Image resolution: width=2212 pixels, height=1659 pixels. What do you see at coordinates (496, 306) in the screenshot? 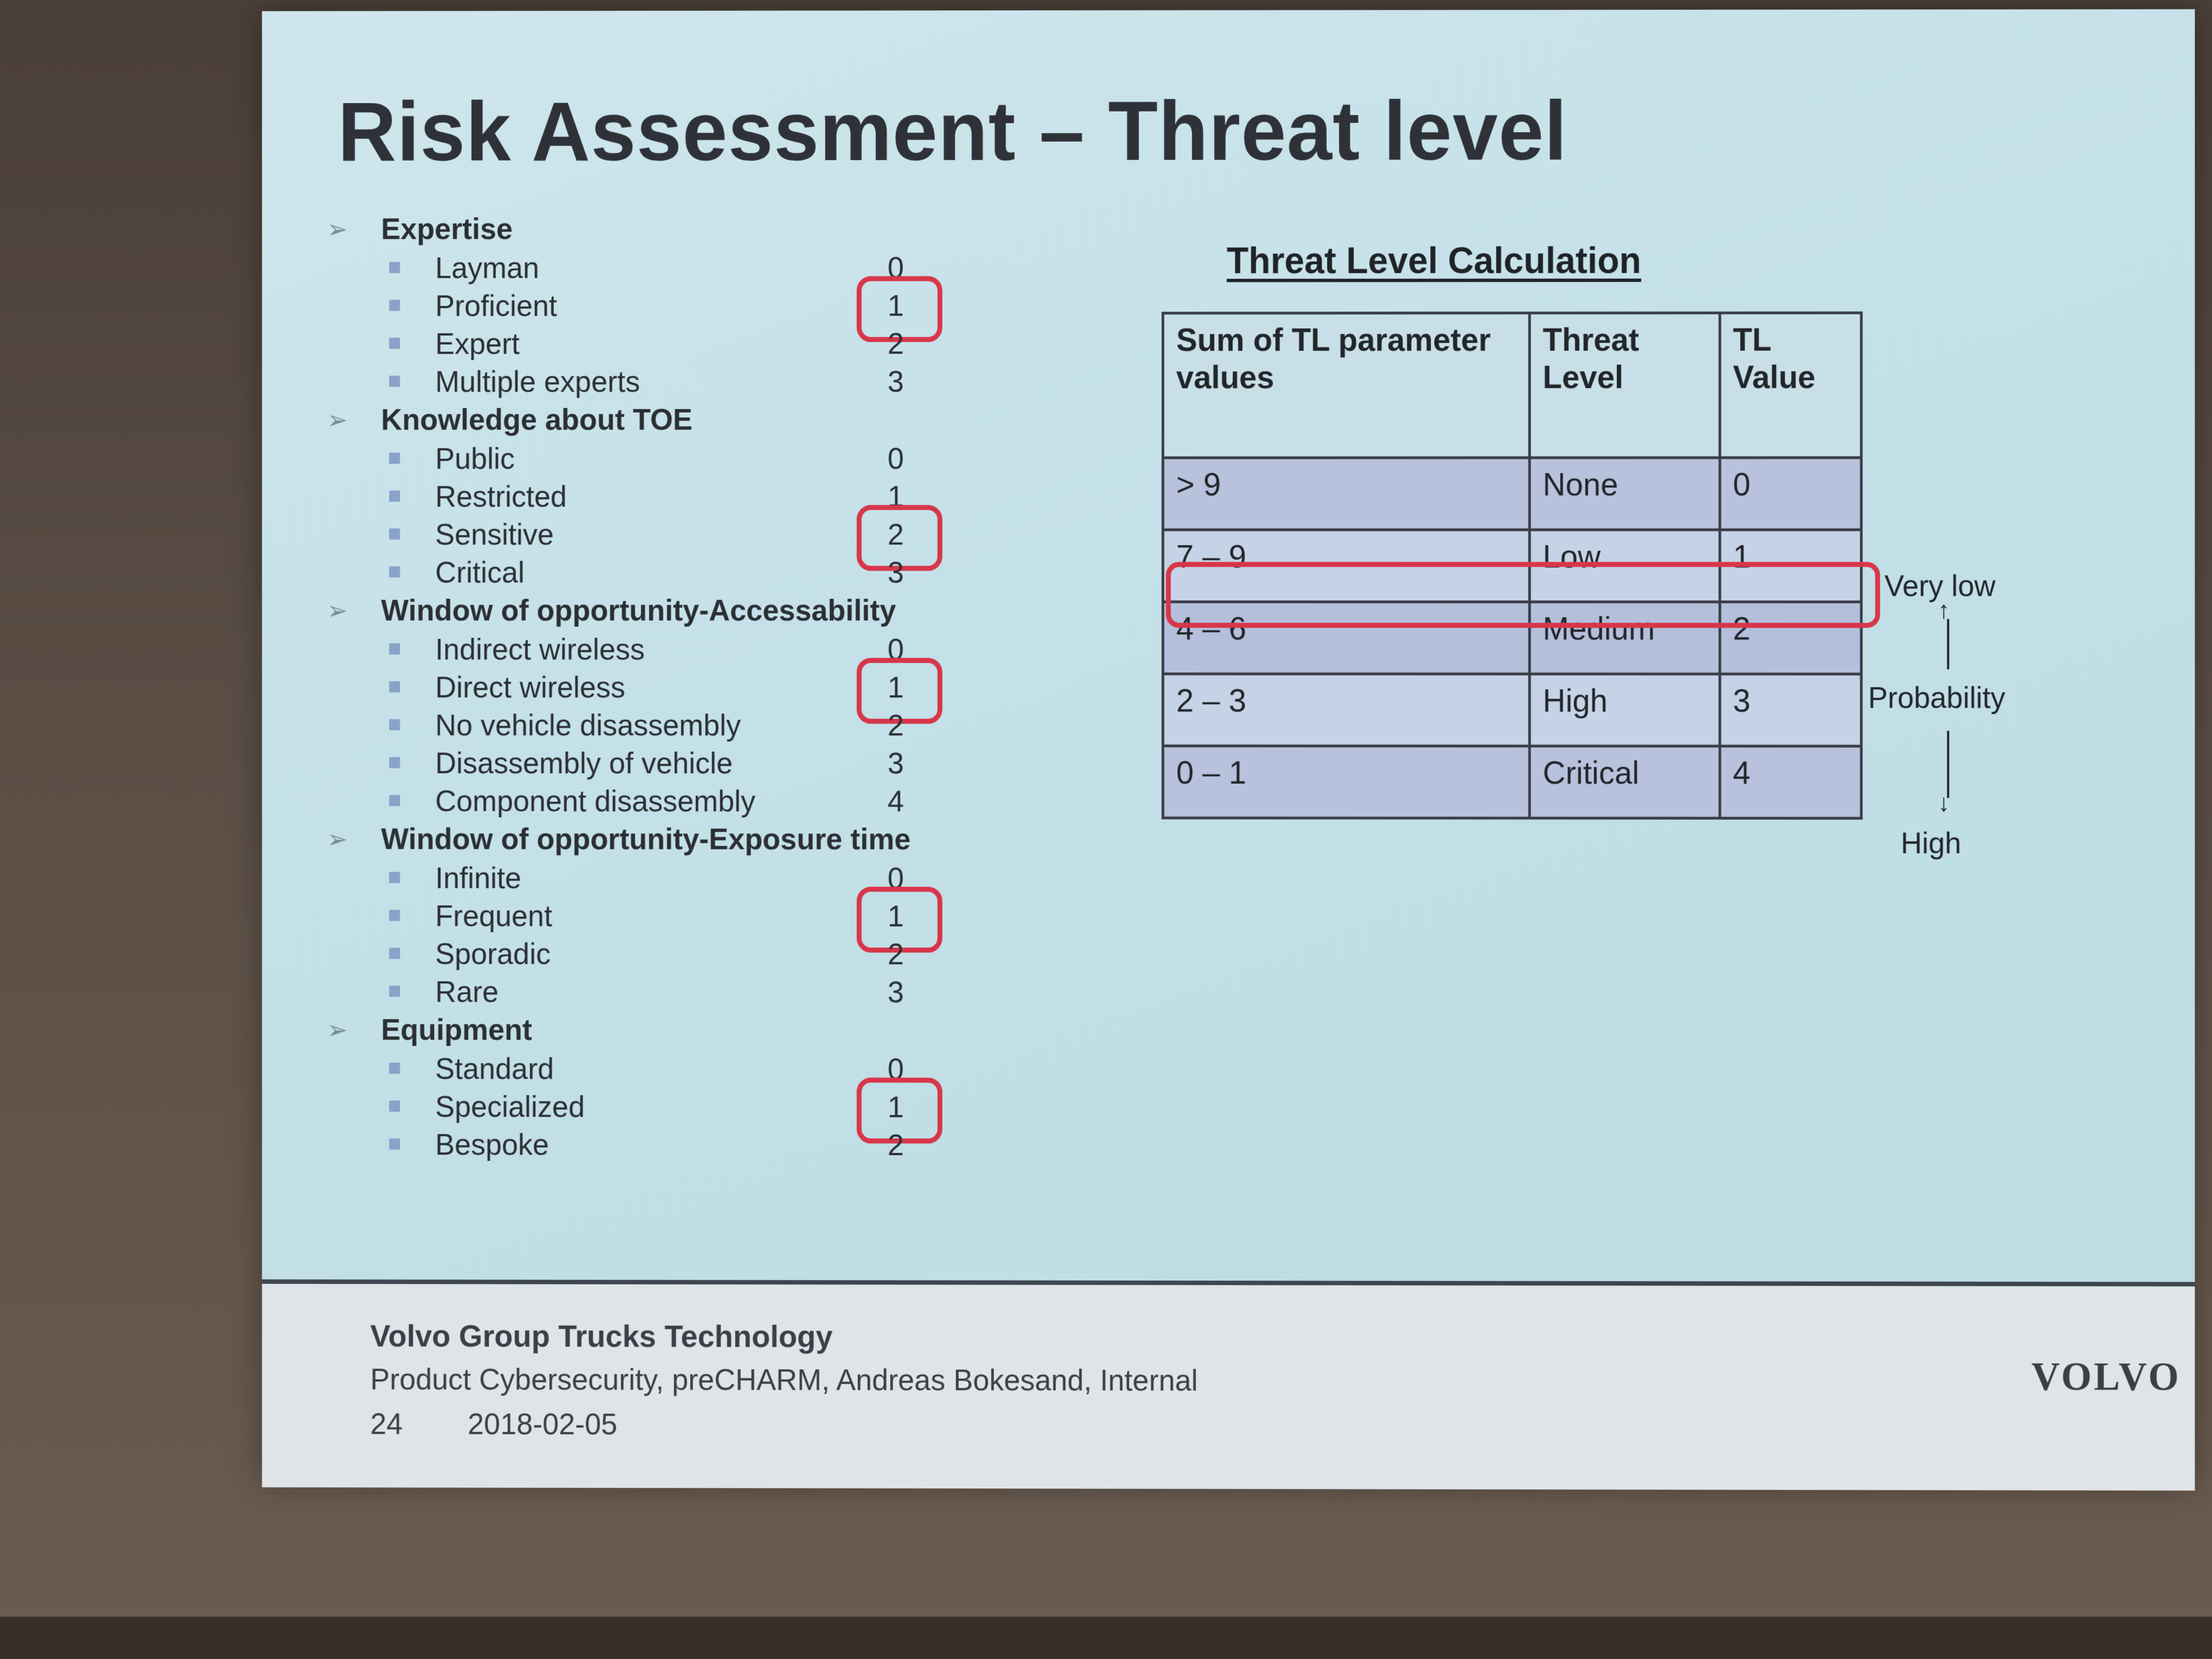
I see `parameter-label: Proficient` at bounding box center [496, 306].